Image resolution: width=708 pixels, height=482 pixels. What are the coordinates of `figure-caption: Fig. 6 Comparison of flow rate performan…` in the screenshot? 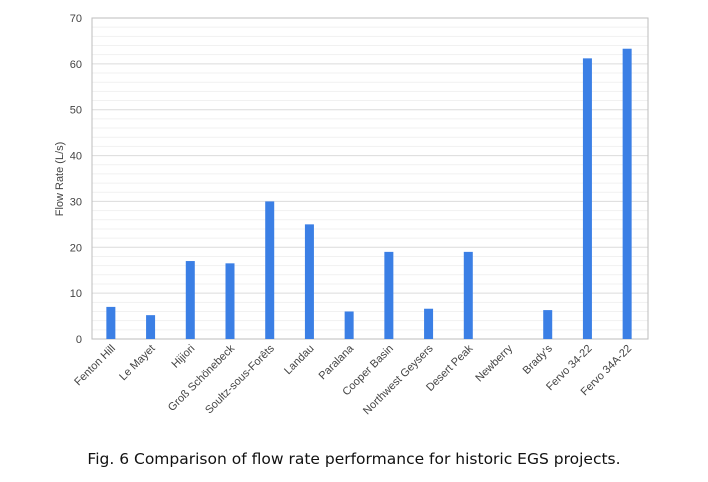 It's located at (354, 459).